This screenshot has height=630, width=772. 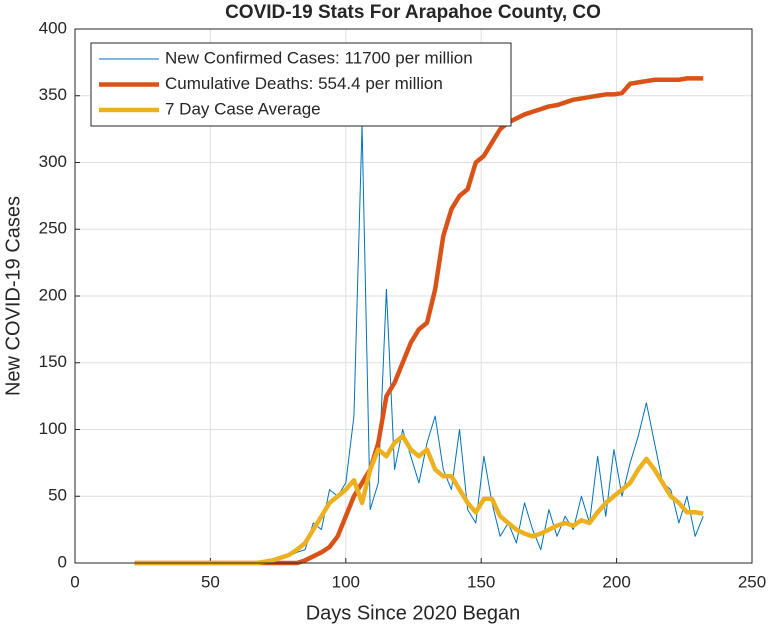 What do you see at coordinates (53, 161) in the screenshot?
I see `y-tick-label: 300` at bounding box center [53, 161].